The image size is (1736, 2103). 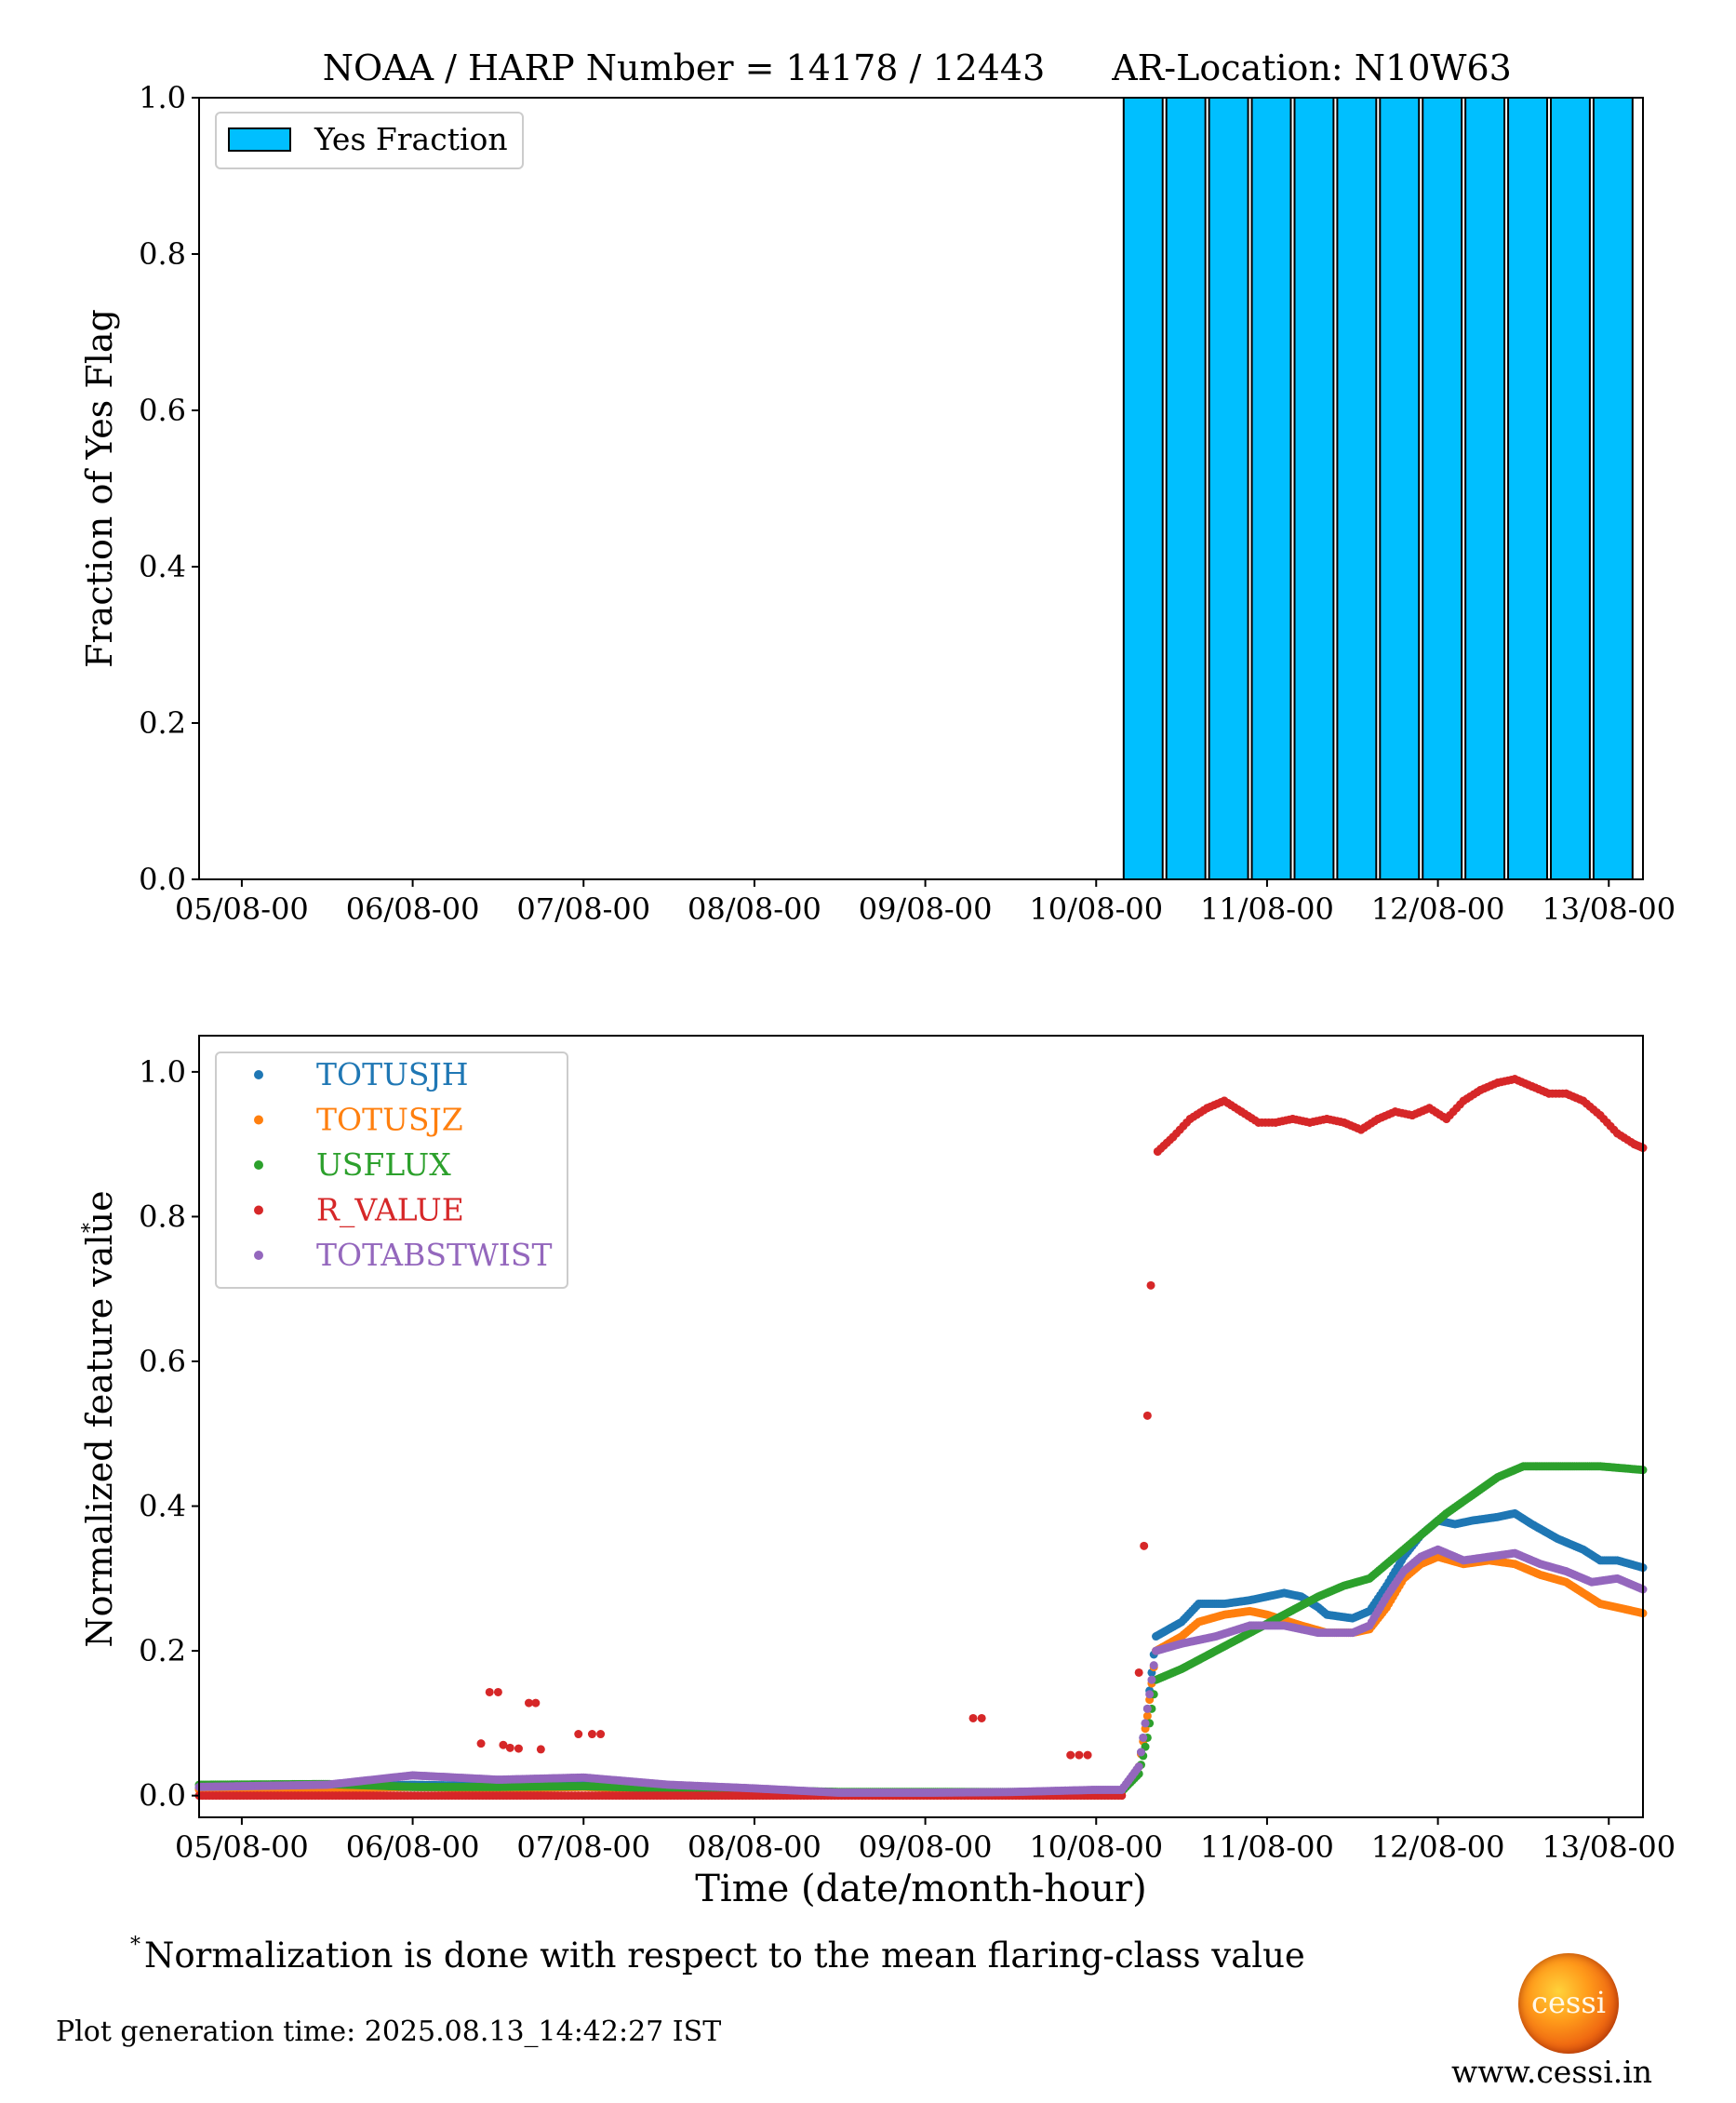 I want to click on top-xtick-label: 07/08-00, so click(x=583, y=909).